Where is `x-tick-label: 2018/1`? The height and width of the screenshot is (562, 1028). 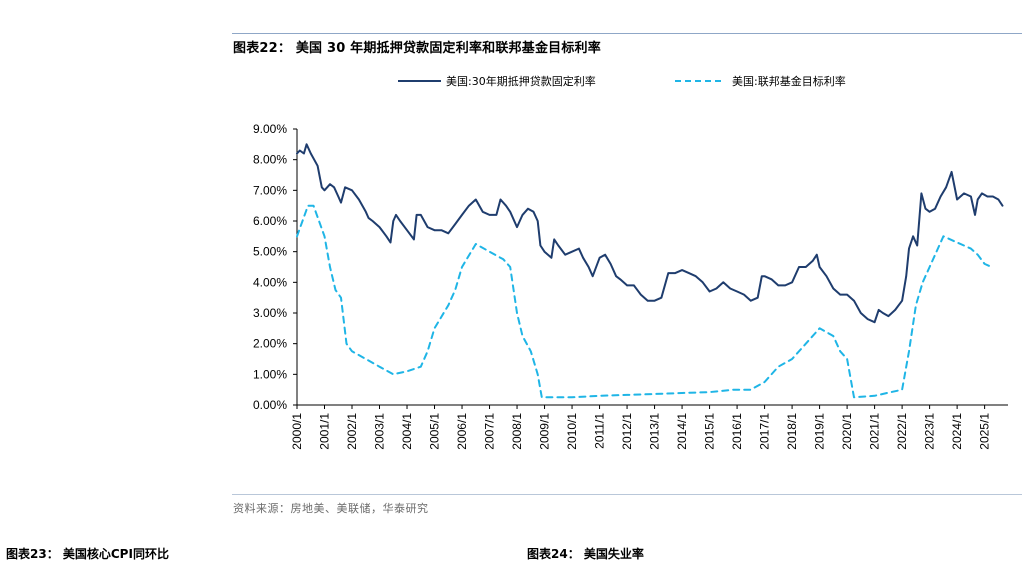
x-tick-label: 2018/1 is located at coordinates (792, 431).